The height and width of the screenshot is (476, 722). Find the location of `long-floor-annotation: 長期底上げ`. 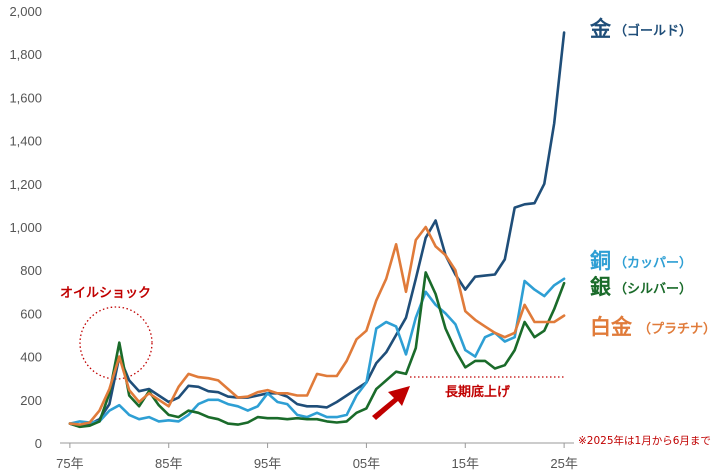

long-floor-annotation: 長期底上げ is located at coordinates (469, 398).